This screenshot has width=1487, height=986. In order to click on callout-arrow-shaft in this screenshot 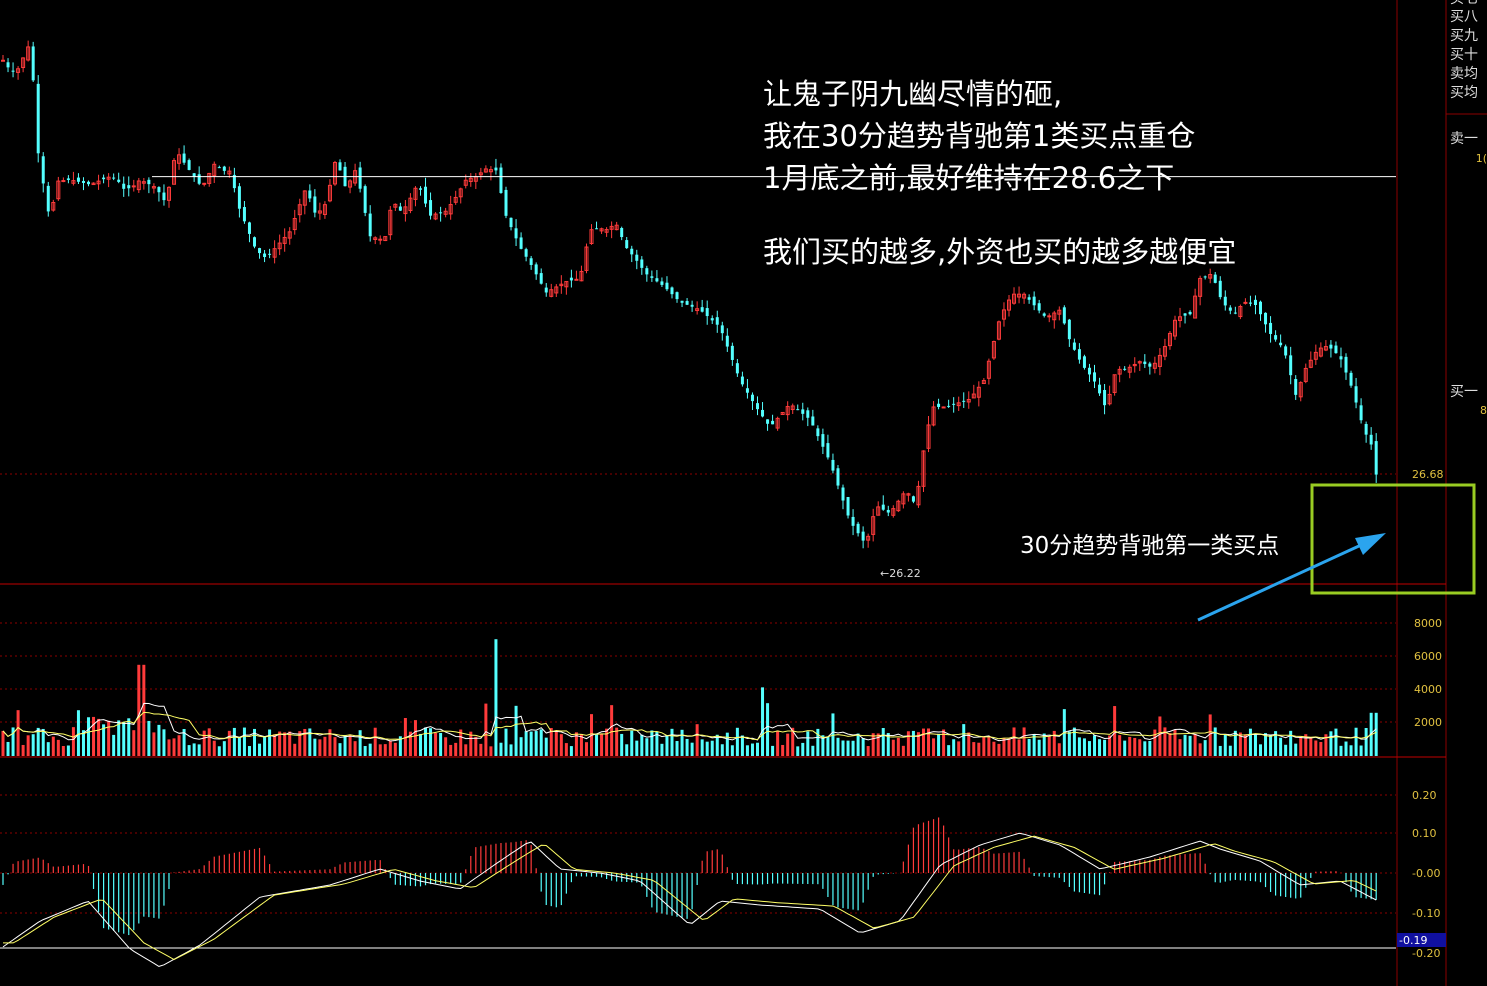, I will do `click(1285, 580)`.